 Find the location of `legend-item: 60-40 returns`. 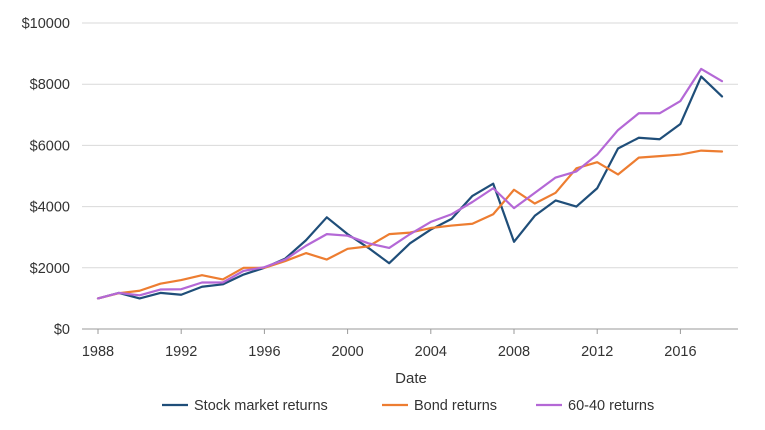

legend-item: 60-40 returns is located at coordinates (595, 406).